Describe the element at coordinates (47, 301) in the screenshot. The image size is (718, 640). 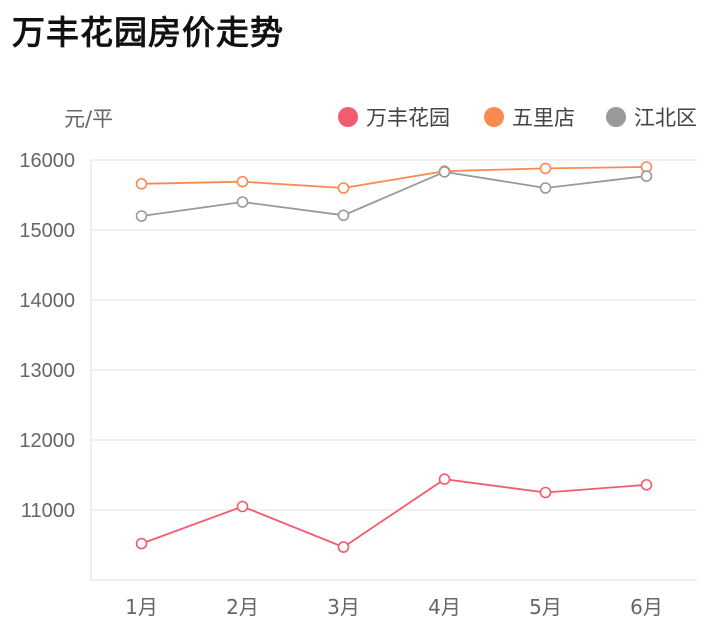
I see `y-tick-label: 14000` at that location.